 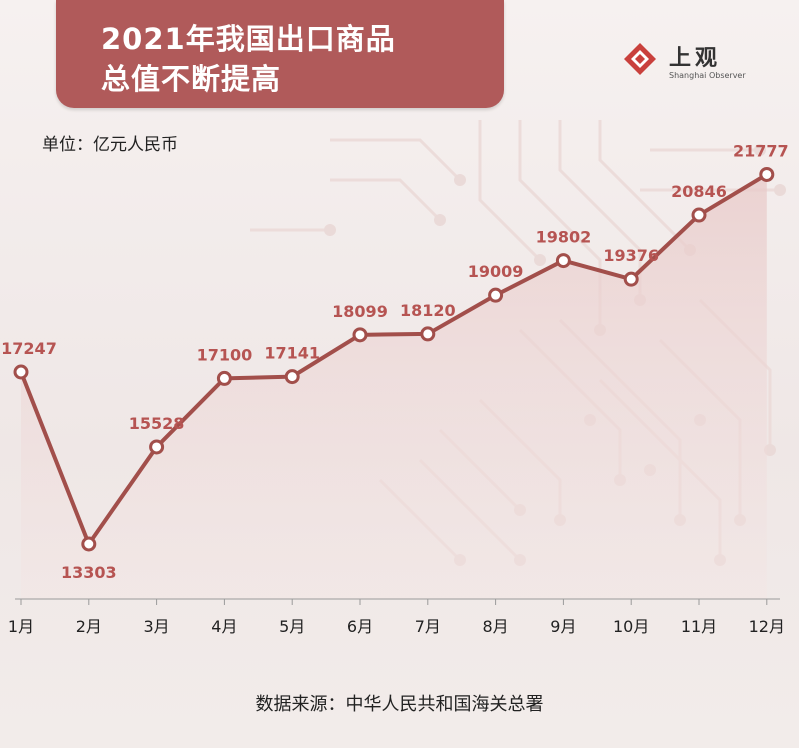 I want to click on data-label: 17100, so click(x=225, y=354).